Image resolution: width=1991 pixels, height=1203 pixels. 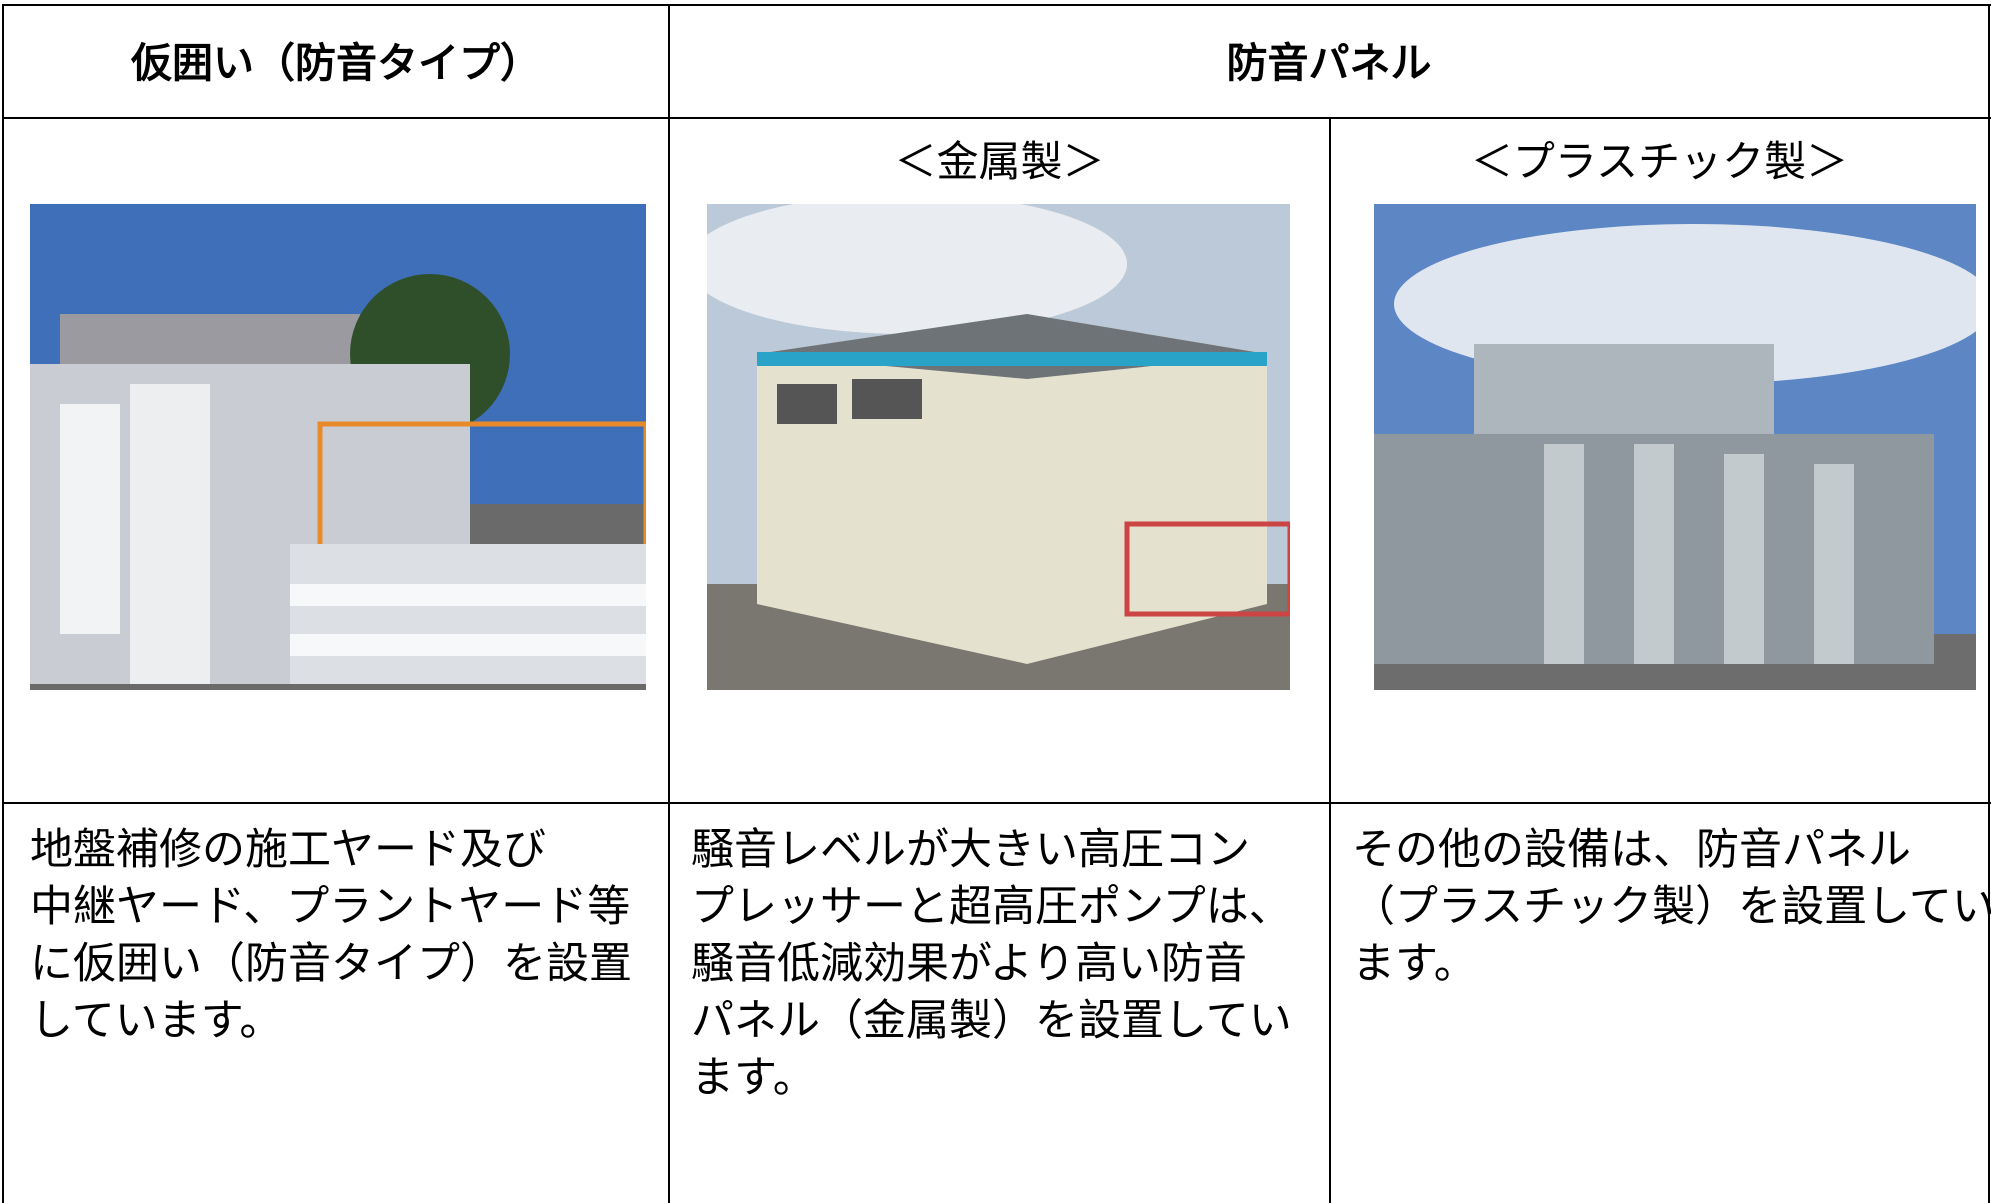 I want to click on text-line: その他の設備は、防音パネル, so click(x=1631, y=850).